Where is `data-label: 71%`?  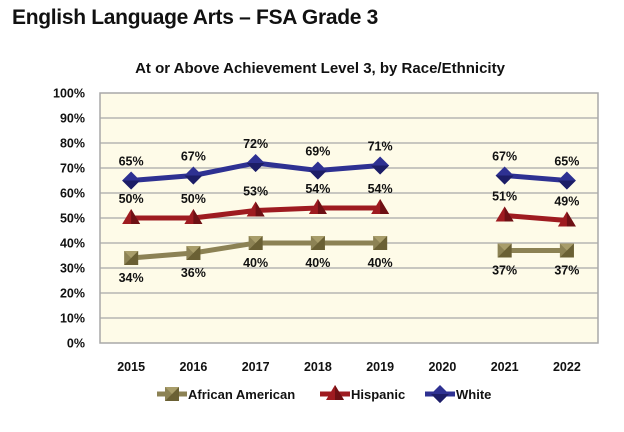
data-label: 71% is located at coordinates (380, 147).